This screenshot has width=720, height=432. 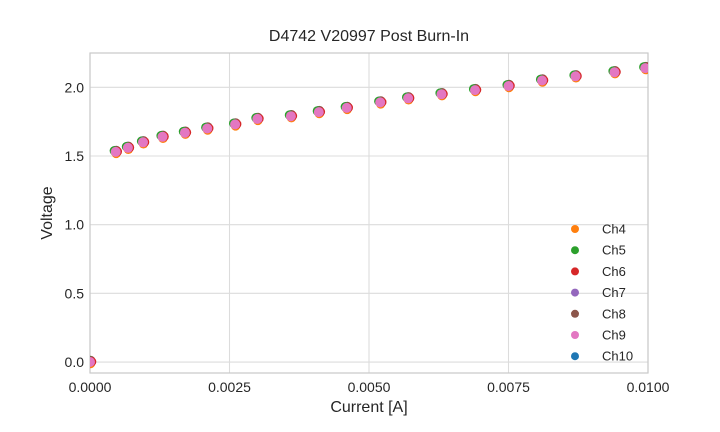 What do you see at coordinates (75, 225) in the screenshot?
I see `y-tick-label: 1.0` at bounding box center [75, 225].